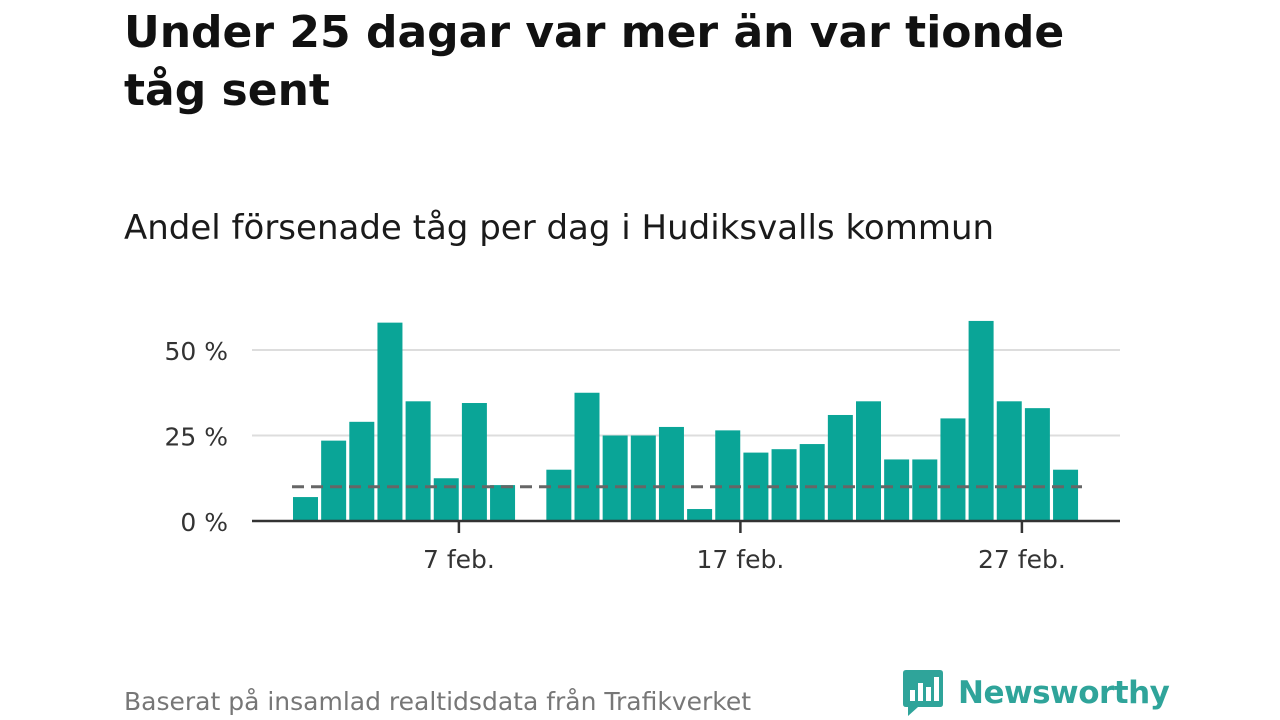 This screenshot has width=1280, height=720. I want to click on x-tick-label: 7 feb., so click(459, 559).